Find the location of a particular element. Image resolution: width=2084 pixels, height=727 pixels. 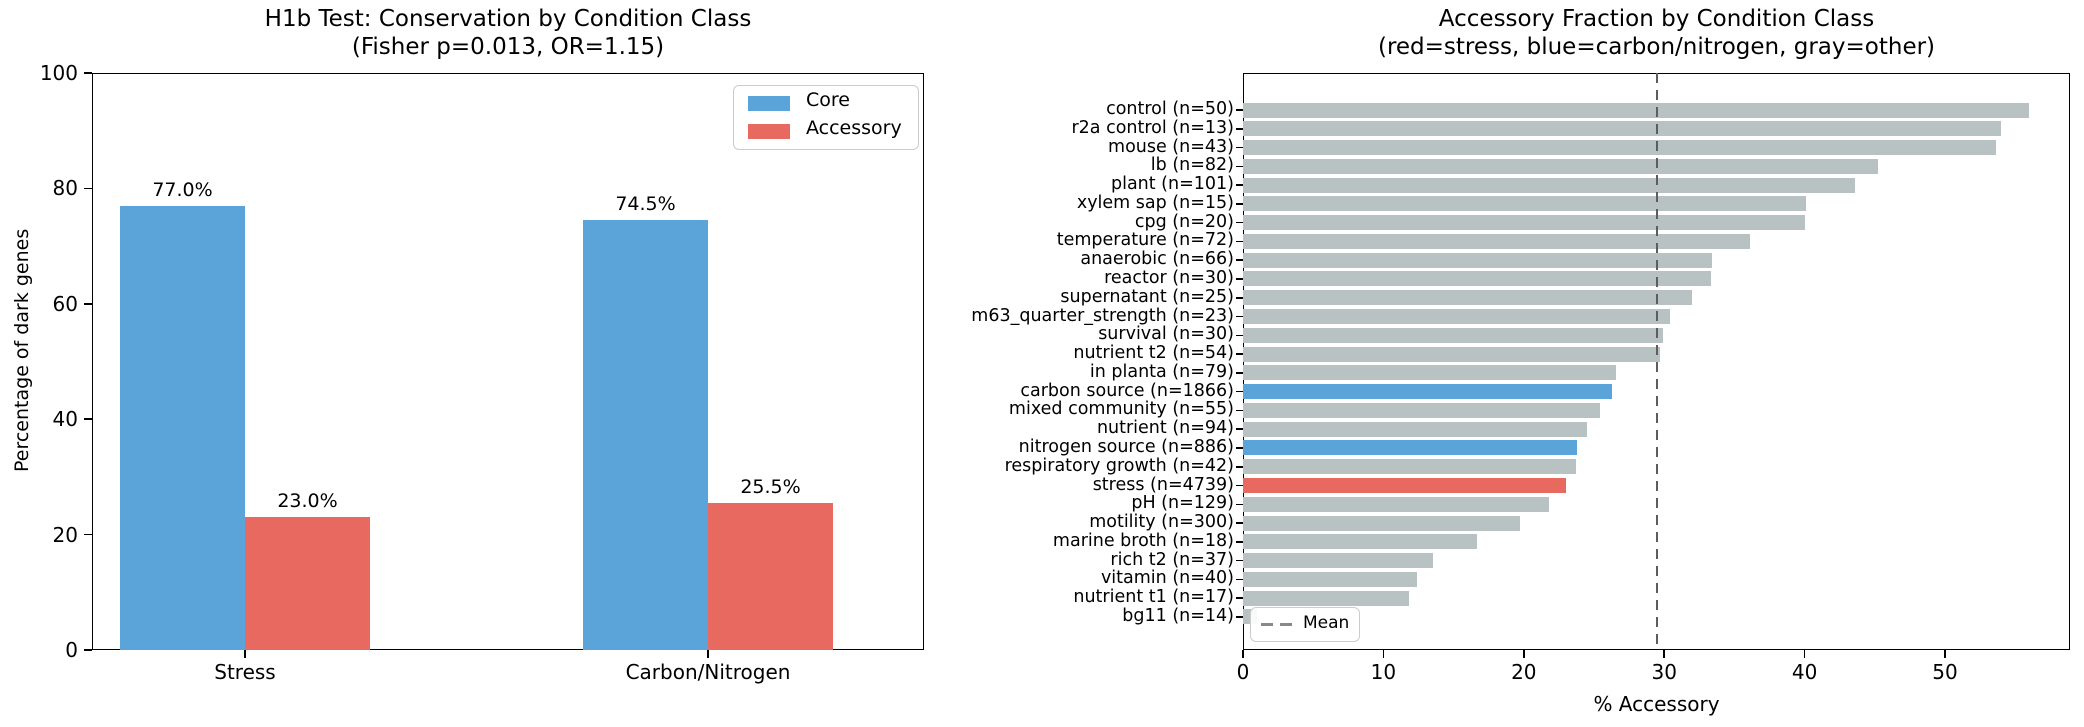

right-x-tick-label: 10 is located at coordinates (1383, 672).